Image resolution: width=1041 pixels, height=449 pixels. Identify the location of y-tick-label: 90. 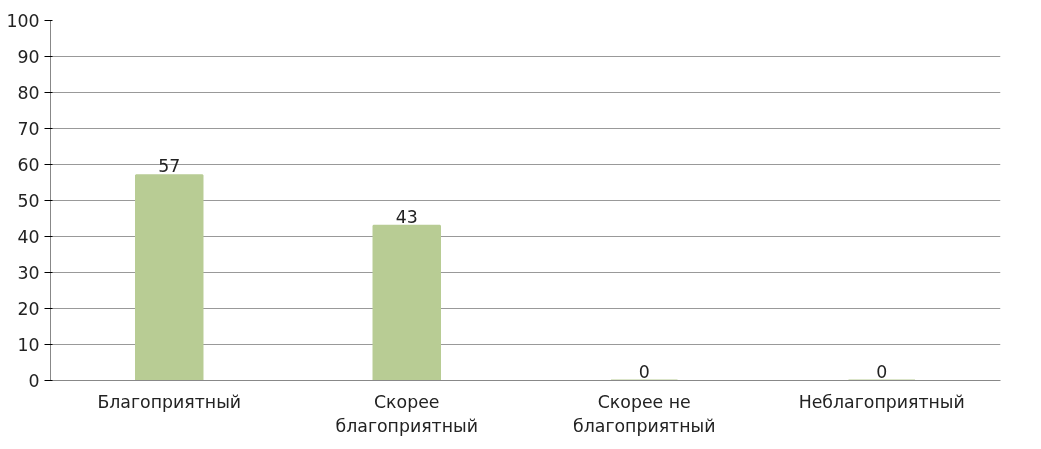
(28, 57).